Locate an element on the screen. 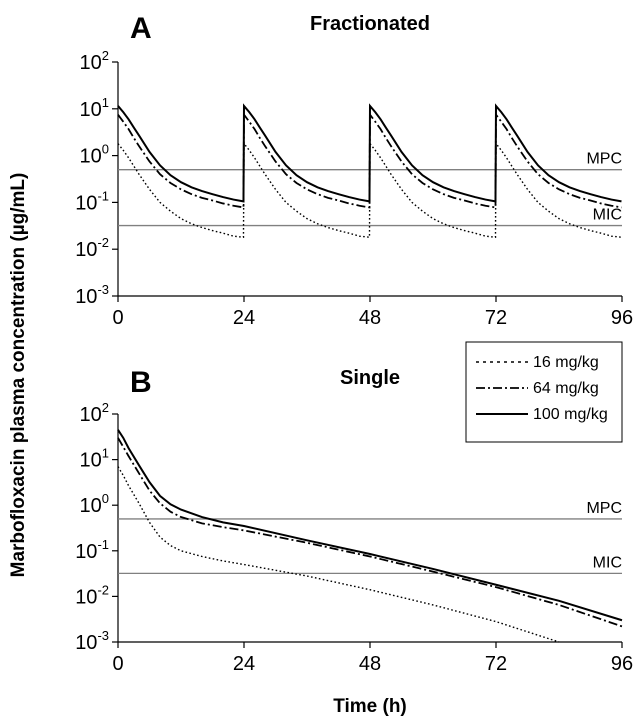 This screenshot has width=640, height=727. ref-label-mpc-a: MPC is located at coordinates (604, 159).